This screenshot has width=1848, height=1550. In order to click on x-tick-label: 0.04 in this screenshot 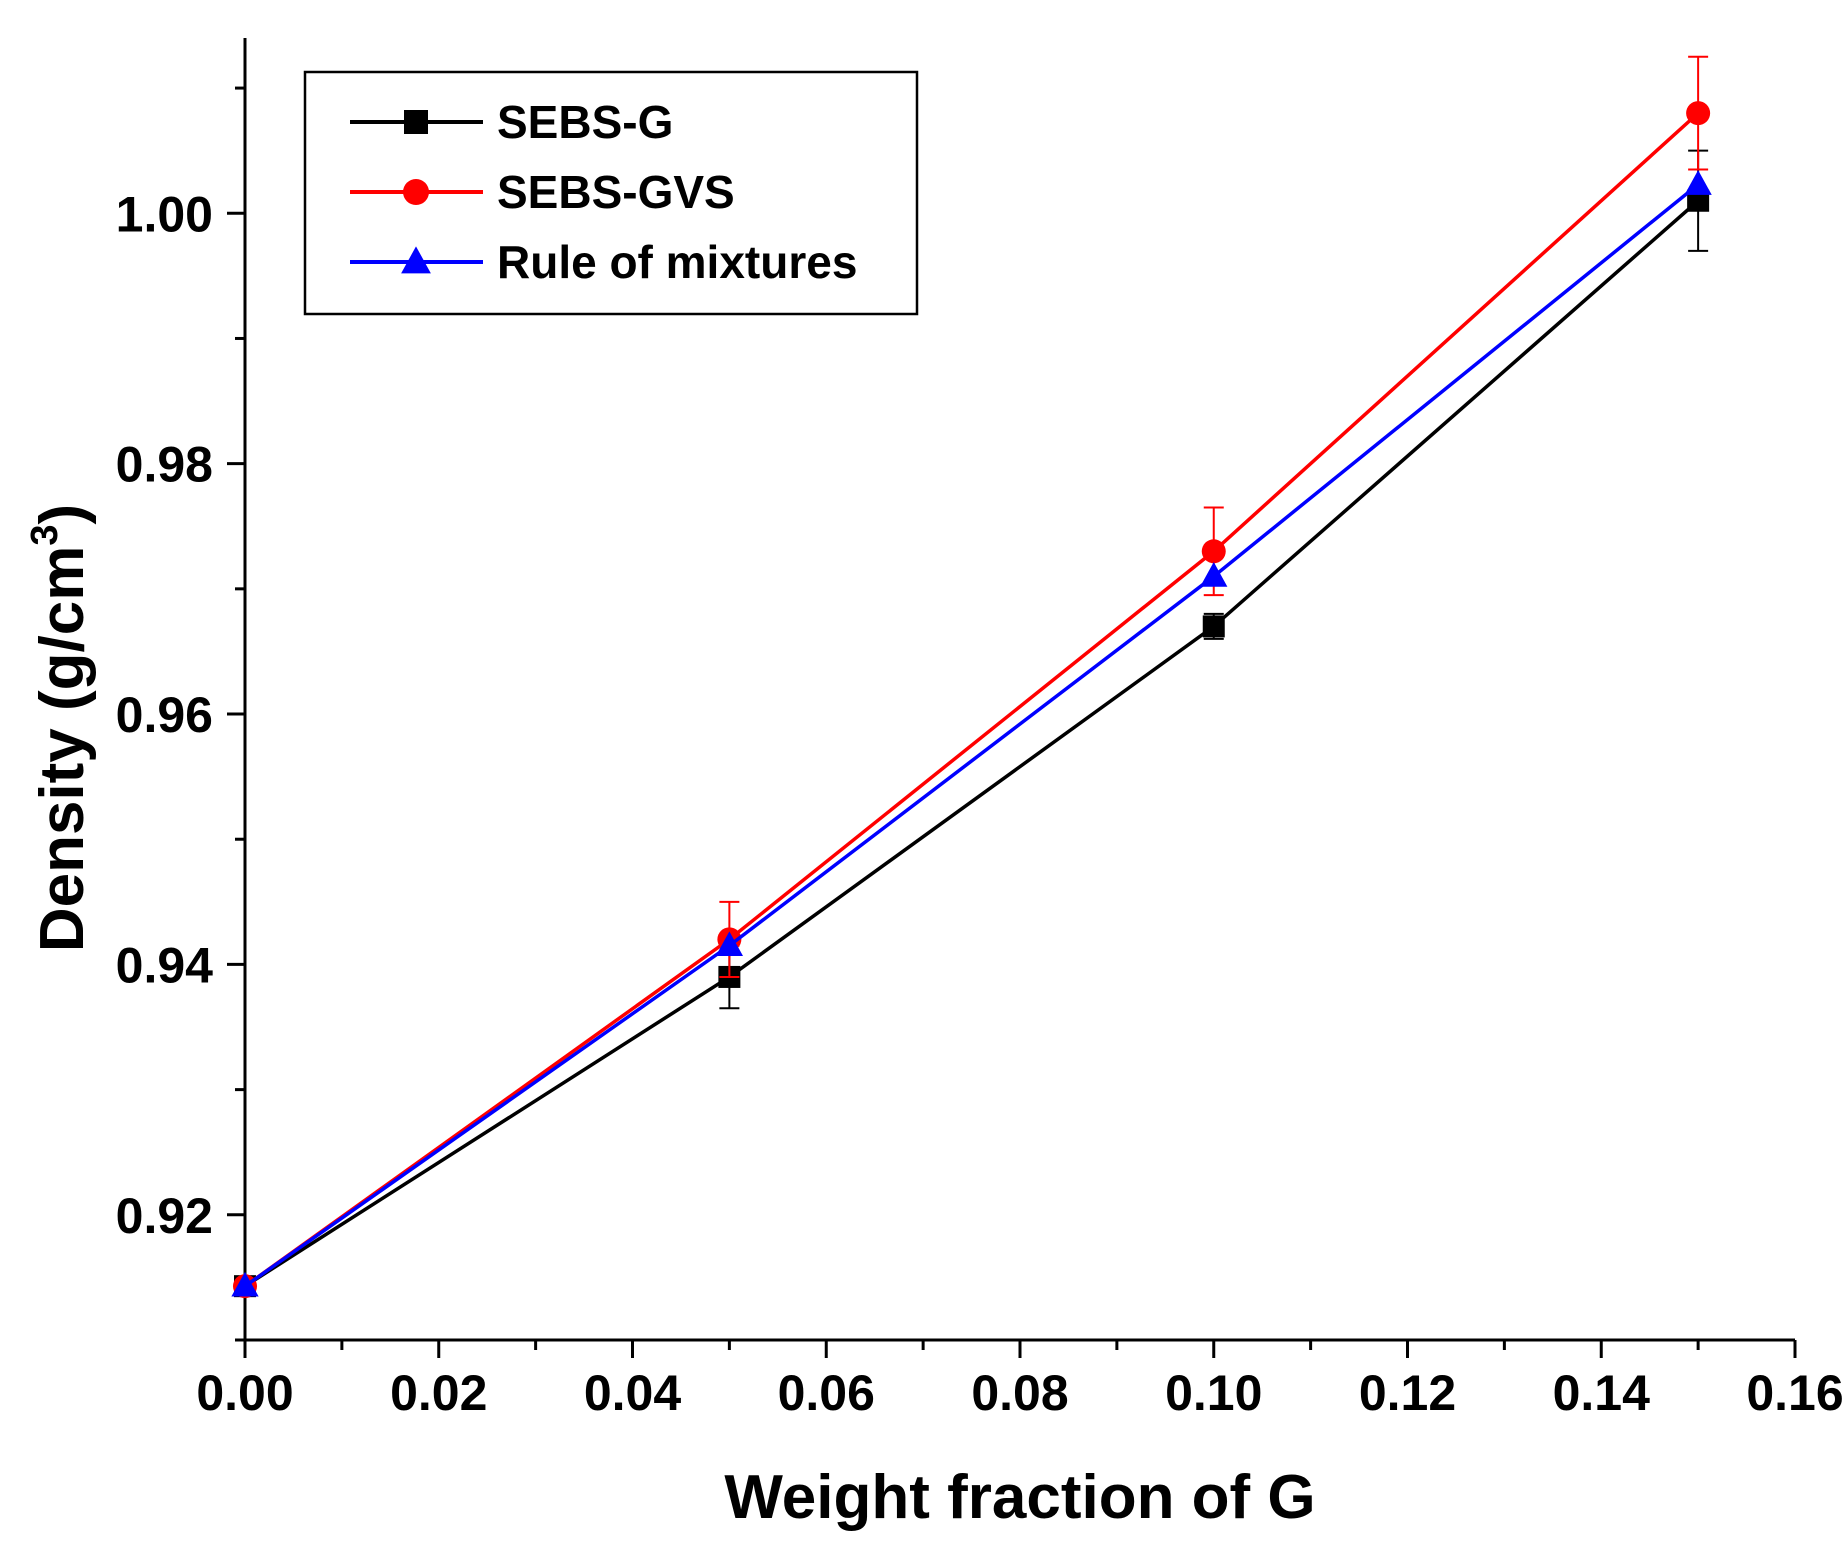, I will do `click(633, 1393)`.